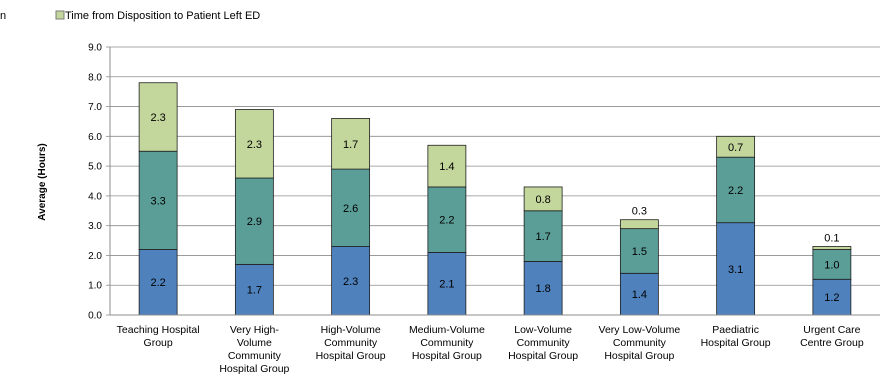 The width and height of the screenshot is (890, 390). I want to click on data-label: 3.3, so click(157, 201).